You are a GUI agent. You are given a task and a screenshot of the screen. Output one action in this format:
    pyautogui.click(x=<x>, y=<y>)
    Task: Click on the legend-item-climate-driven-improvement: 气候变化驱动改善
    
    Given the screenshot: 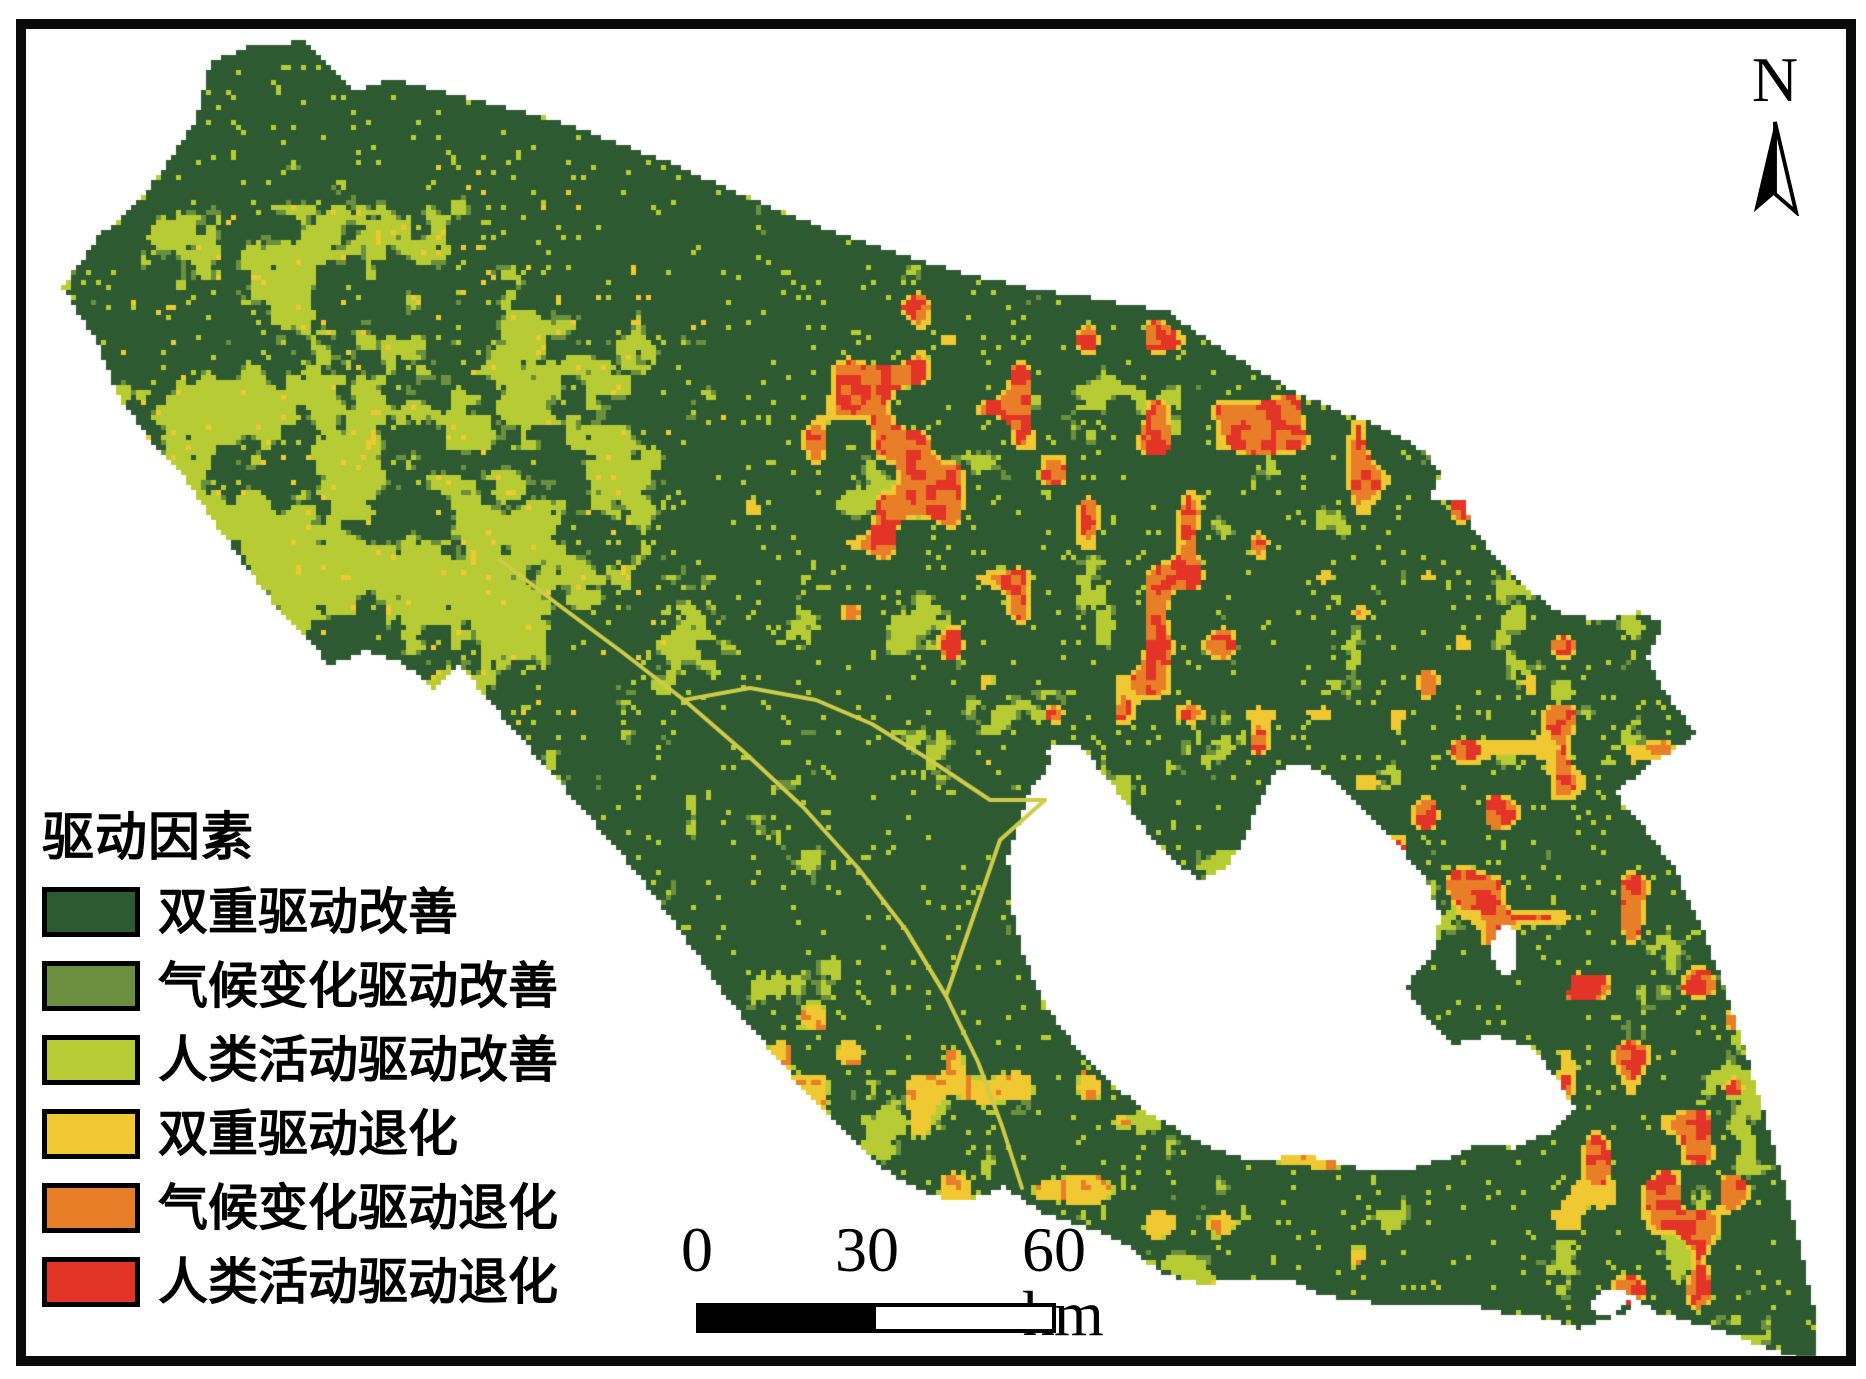 What is the action you would take?
    pyautogui.click(x=300, y=986)
    